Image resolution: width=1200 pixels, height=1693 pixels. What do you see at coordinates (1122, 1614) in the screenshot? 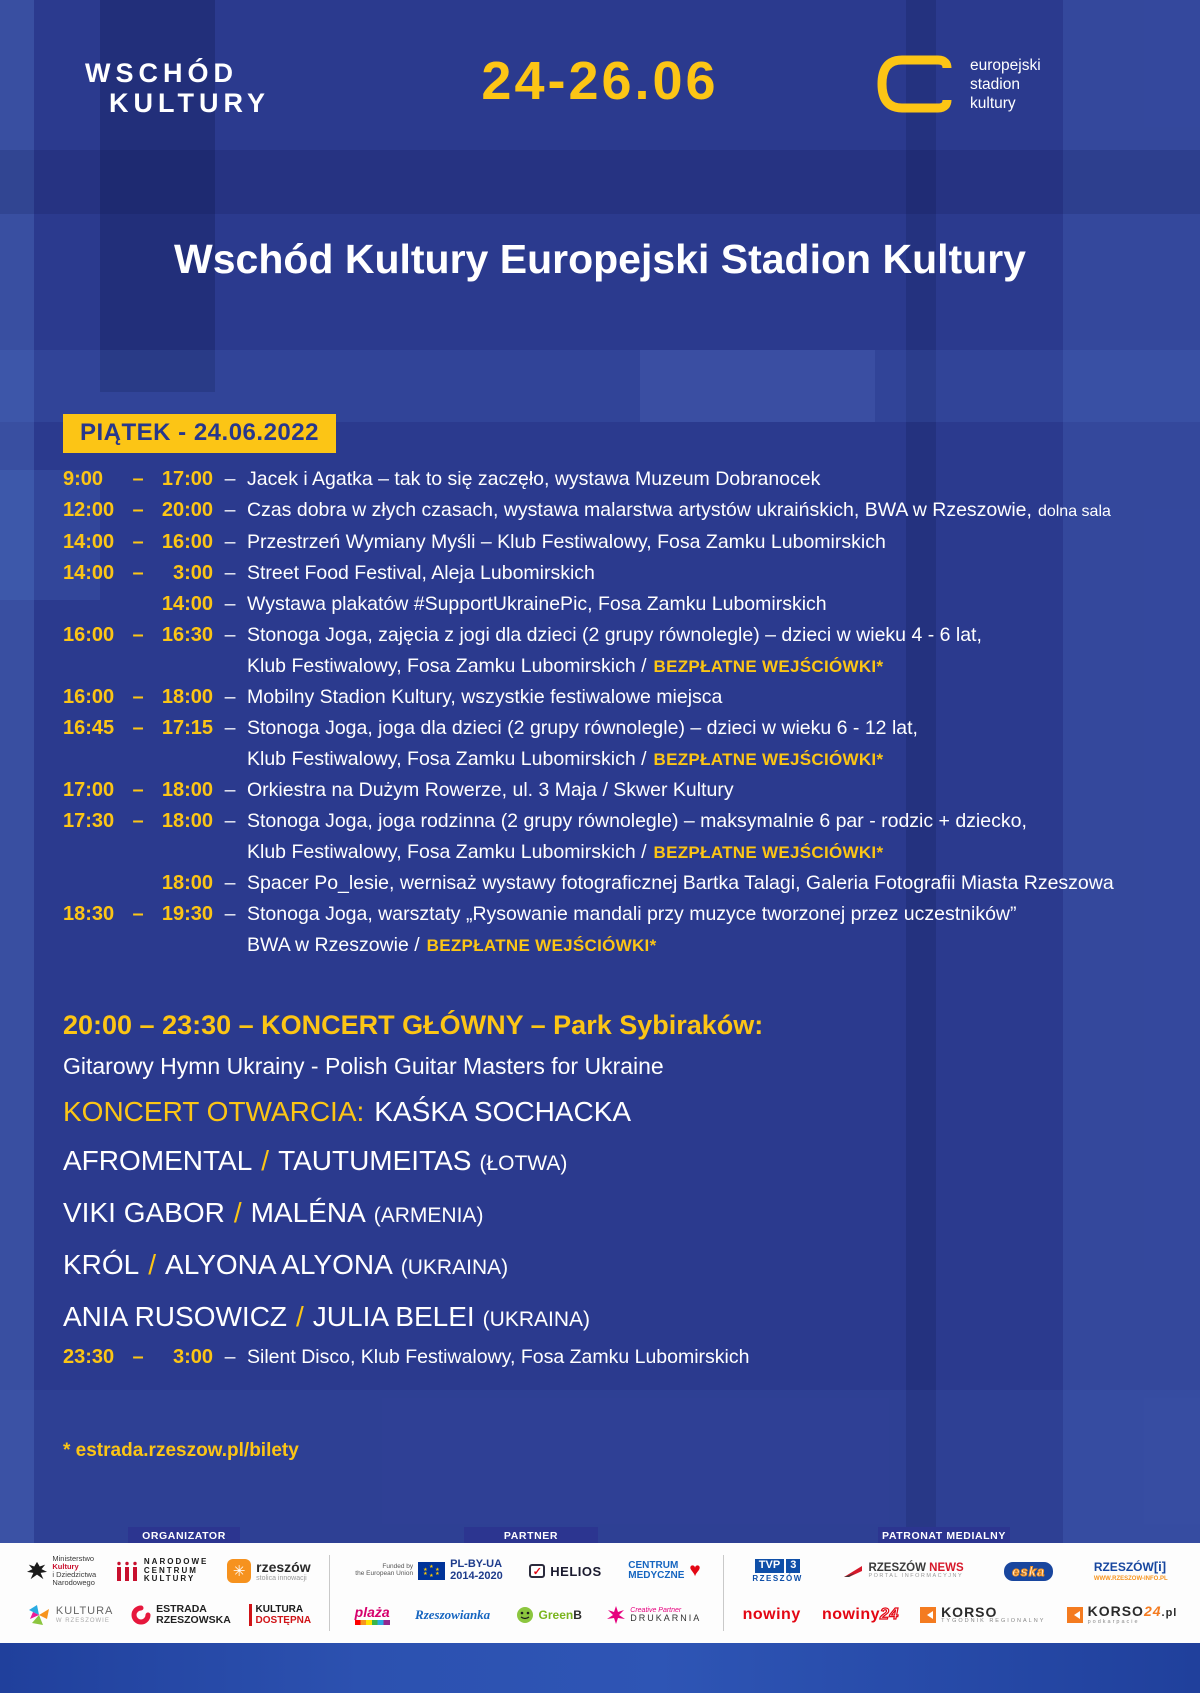
I see `logo-korso24: KORSO24.pl podkarpacie` at bounding box center [1122, 1614].